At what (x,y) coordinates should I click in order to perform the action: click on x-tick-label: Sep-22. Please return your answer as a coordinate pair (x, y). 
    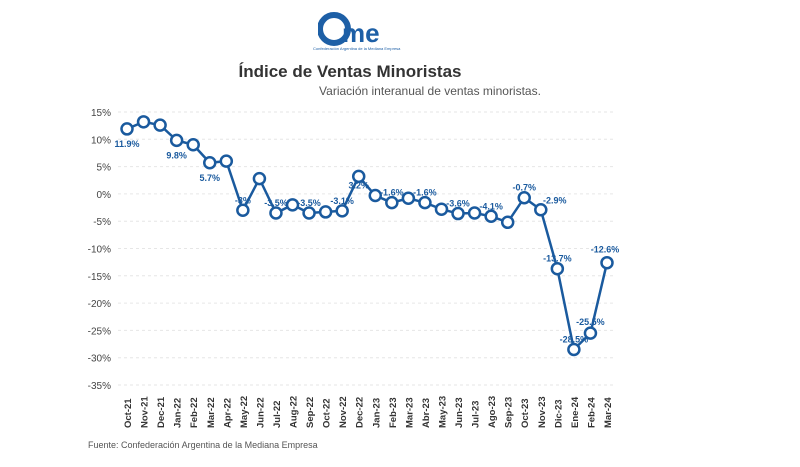
    Looking at the image, I should click on (310, 412).